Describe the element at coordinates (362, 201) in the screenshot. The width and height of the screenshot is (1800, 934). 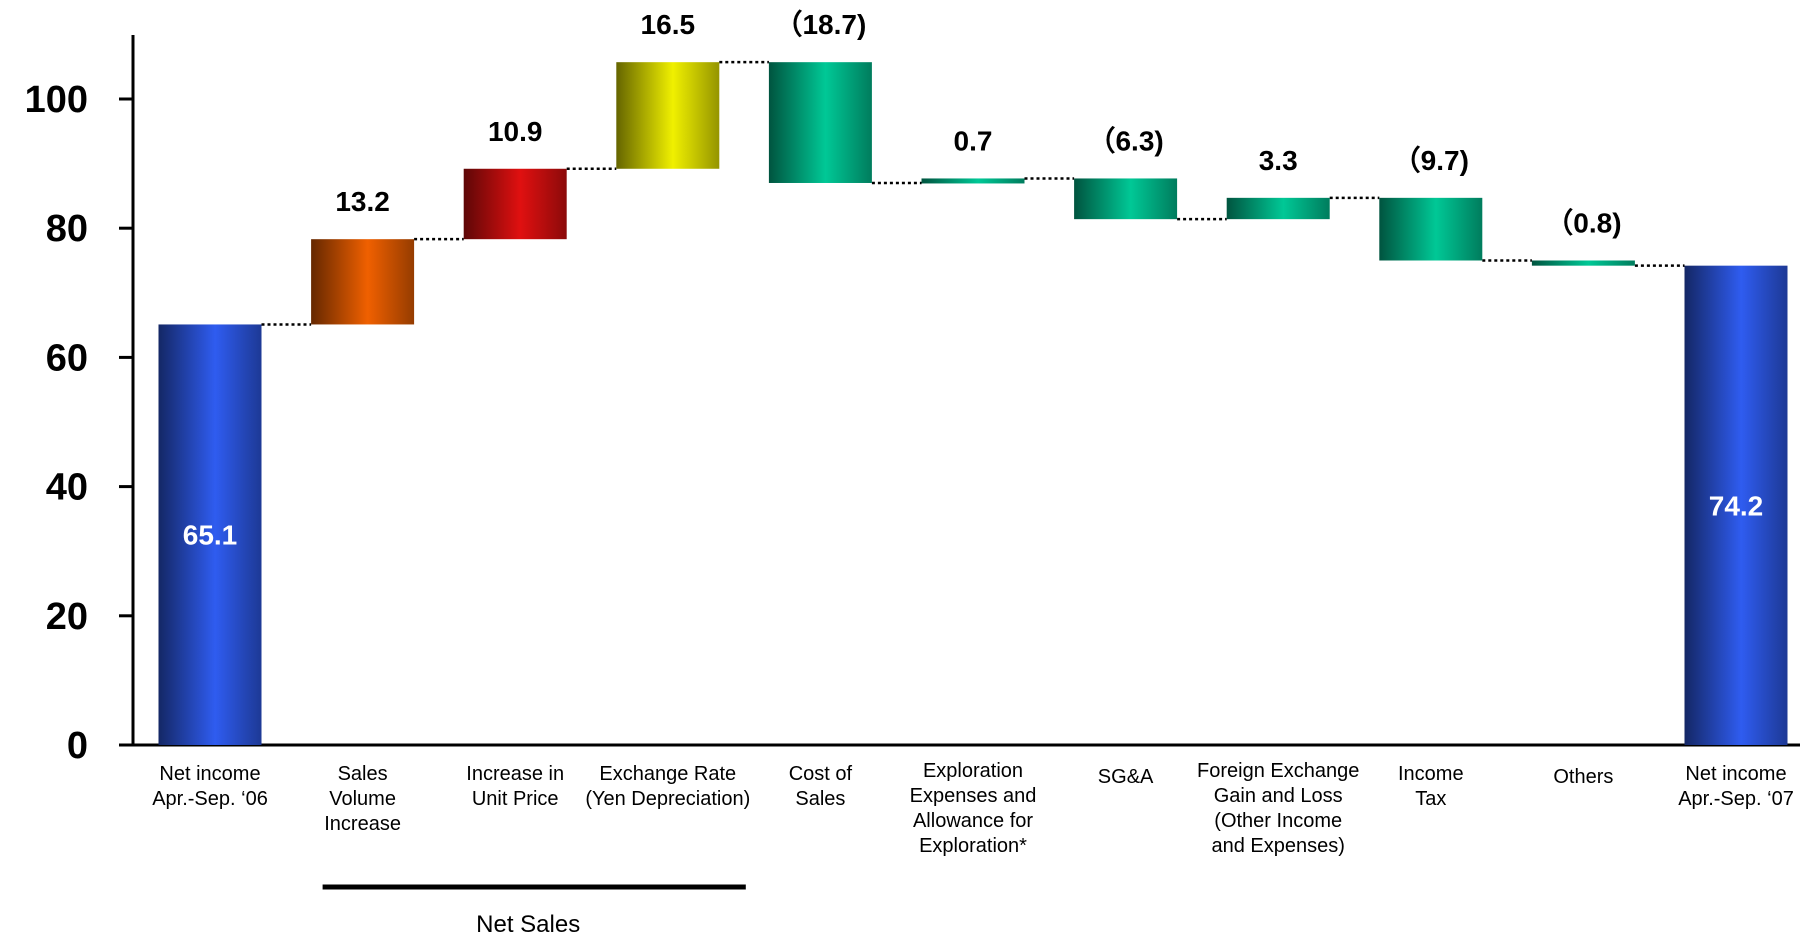
I see `bar-value-label: 13.2` at that location.